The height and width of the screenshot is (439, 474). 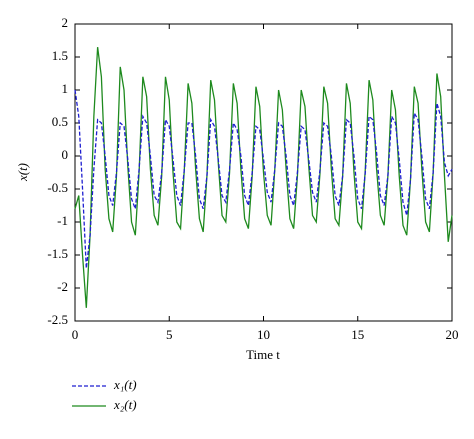 What do you see at coordinates (60, 55) in the screenshot?
I see `y-tick-label: 1.5` at bounding box center [60, 55].